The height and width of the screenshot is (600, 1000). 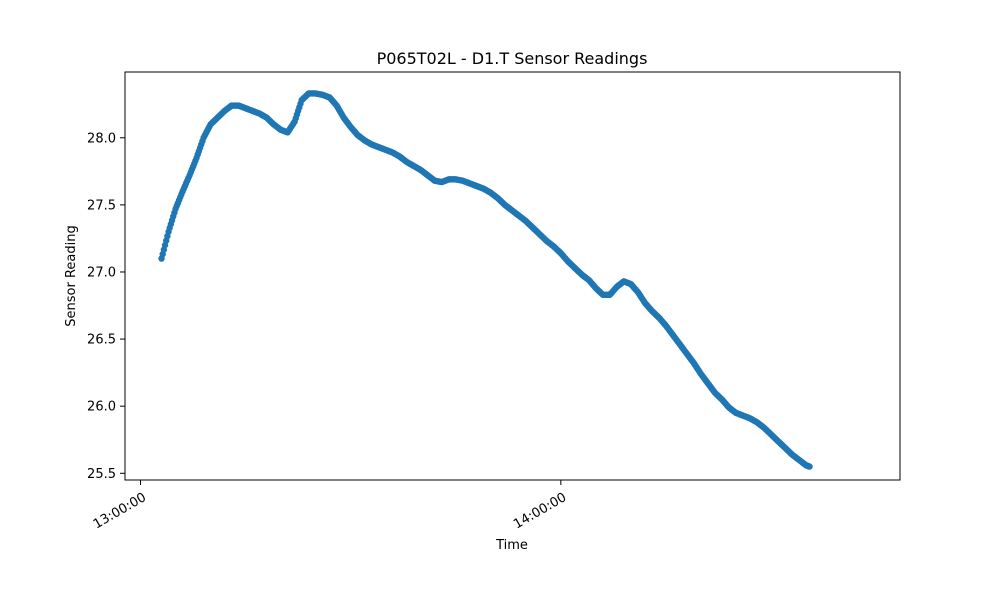 What do you see at coordinates (106, 306) in the screenshot?
I see `y-axis: 25.5 26.0 26.5 27.0 27.5 28.0` at bounding box center [106, 306].